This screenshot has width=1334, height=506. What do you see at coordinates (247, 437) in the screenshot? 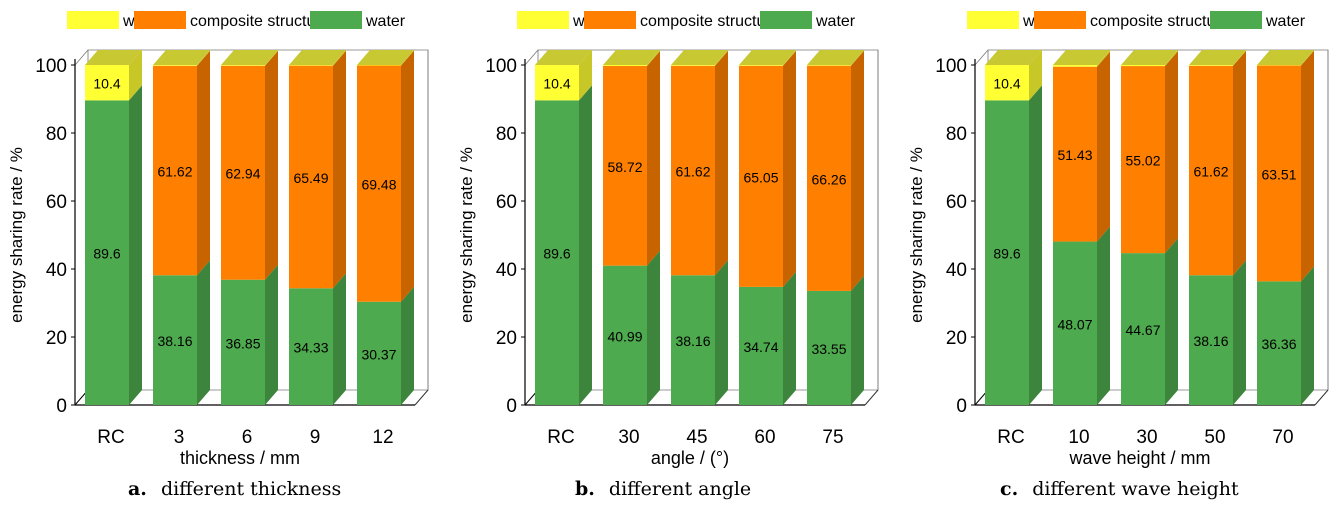
I see `chart-a-x-tick-label-2: 6` at bounding box center [247, 437].